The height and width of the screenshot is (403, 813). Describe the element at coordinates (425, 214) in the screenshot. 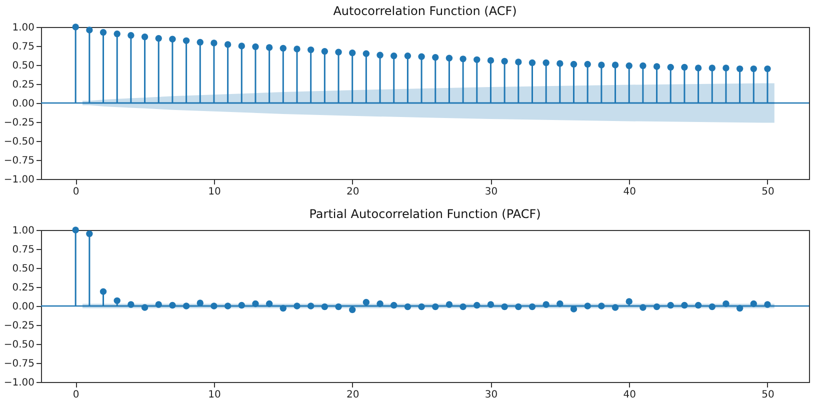

I see `chart-title: Partial Autocorrelation Function (PACF)` at that location.